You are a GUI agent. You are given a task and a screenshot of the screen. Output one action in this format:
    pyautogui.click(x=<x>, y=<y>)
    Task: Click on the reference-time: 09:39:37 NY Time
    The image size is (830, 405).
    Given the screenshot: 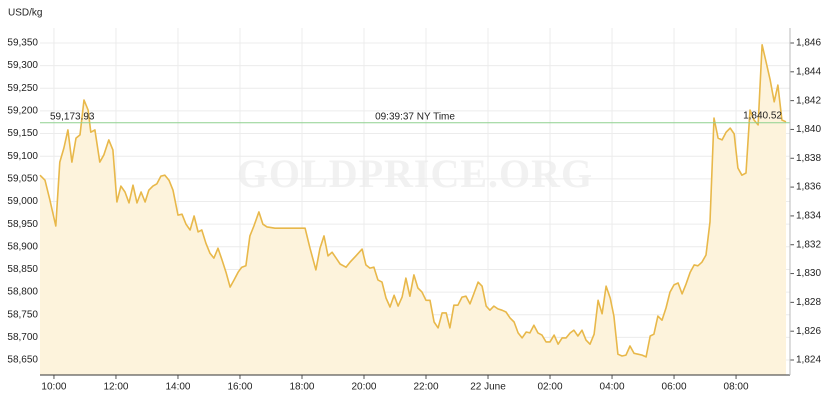 What is the action you would take?
    pyautogui.click(x=415, y=116)
    